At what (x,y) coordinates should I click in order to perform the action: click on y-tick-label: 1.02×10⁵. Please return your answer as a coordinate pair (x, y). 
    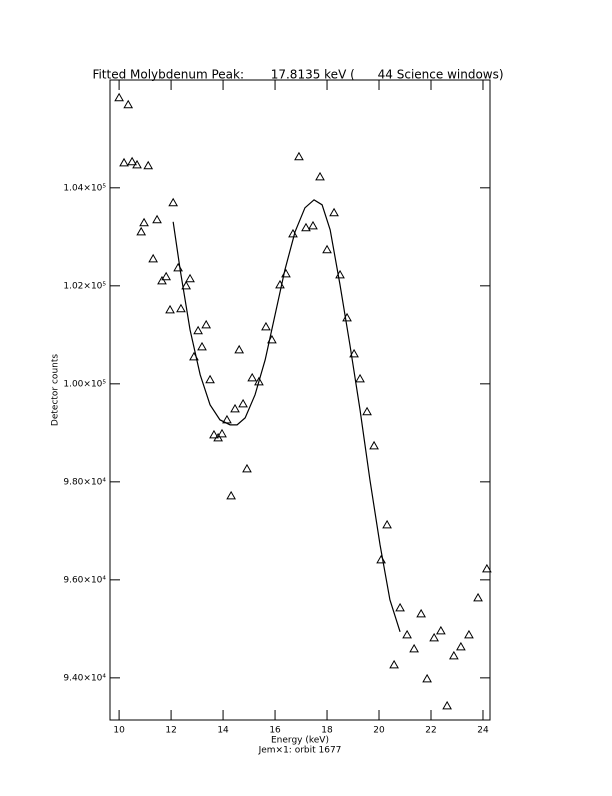
    Looking at the image, I should click on (84, 286).